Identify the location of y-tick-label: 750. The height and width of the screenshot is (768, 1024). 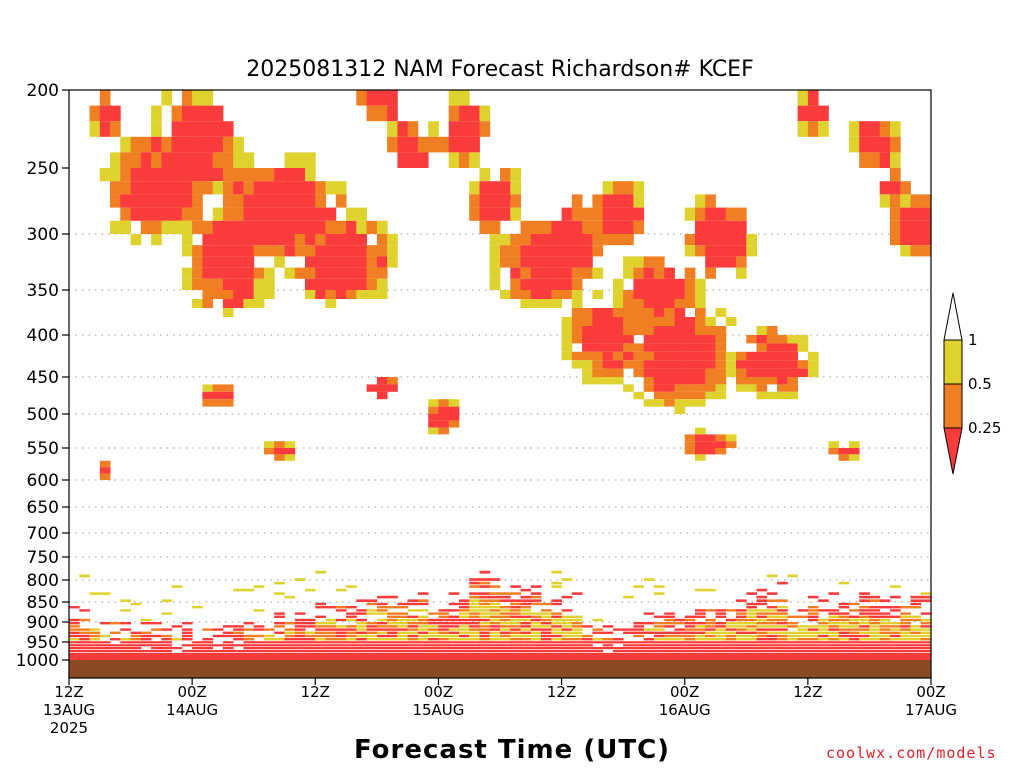
(43, 558).